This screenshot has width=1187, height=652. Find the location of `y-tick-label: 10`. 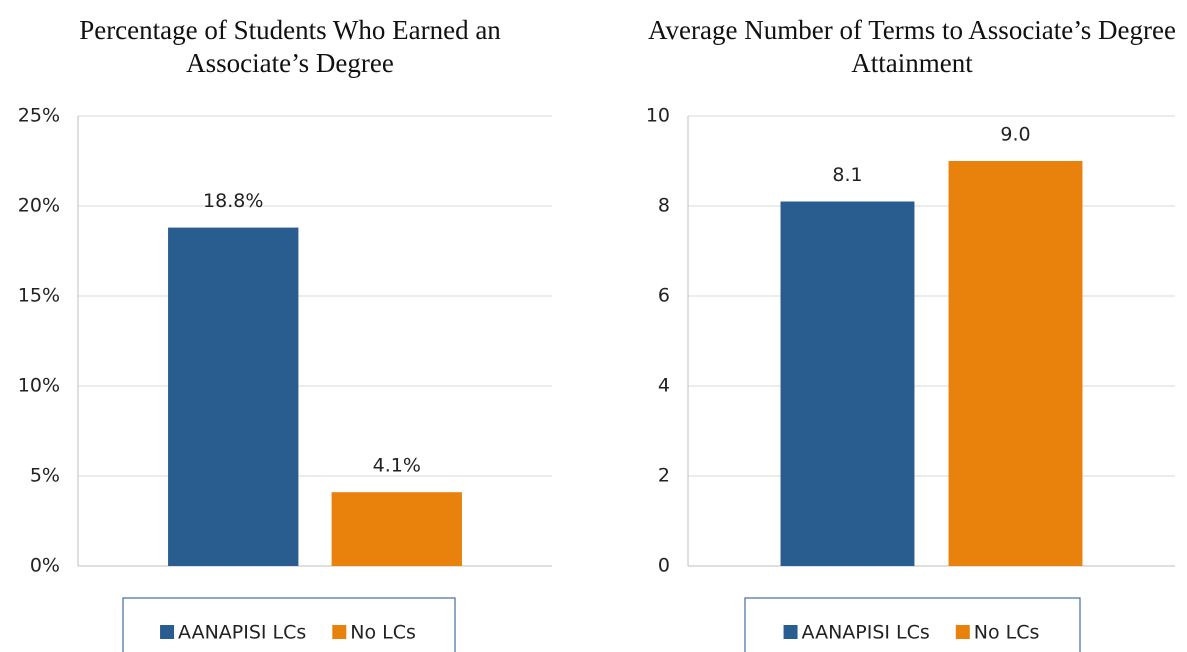

y-tick-label: 10 is located at coordinates (658, 116).